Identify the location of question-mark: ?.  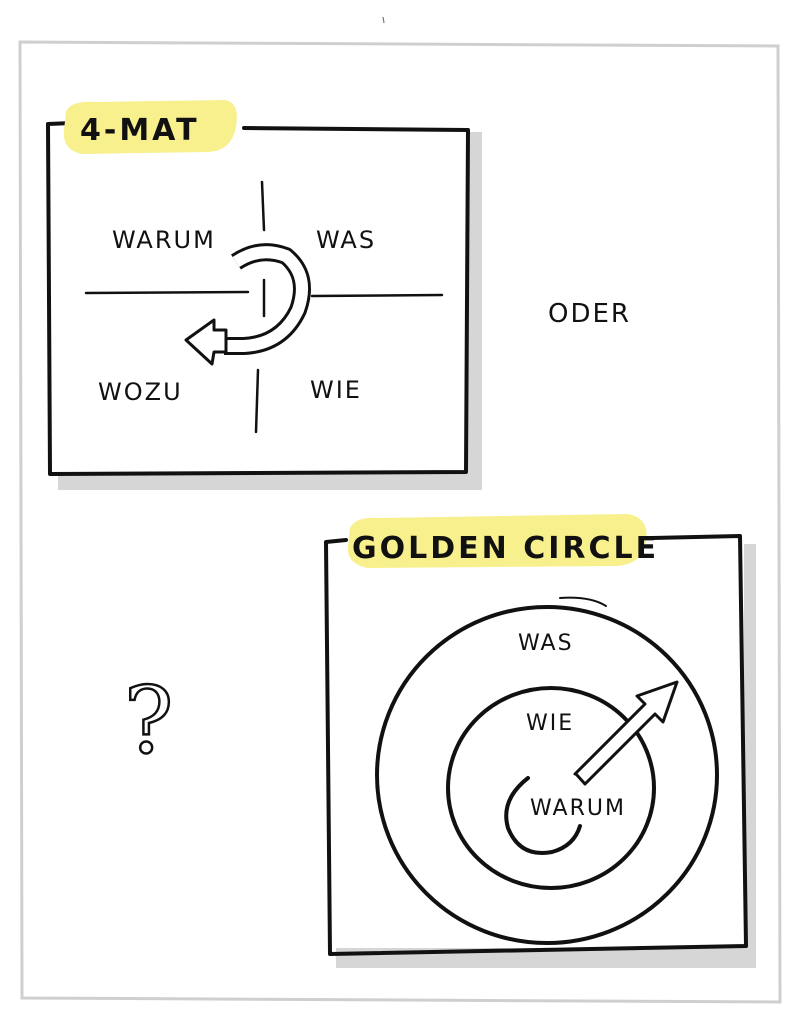
(149, 721).